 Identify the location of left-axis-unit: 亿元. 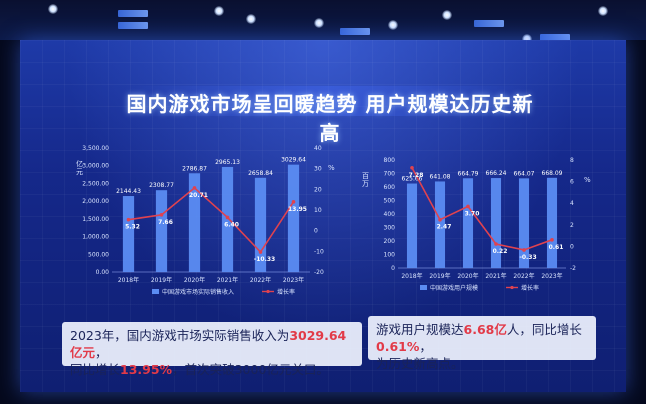
(79, 167).